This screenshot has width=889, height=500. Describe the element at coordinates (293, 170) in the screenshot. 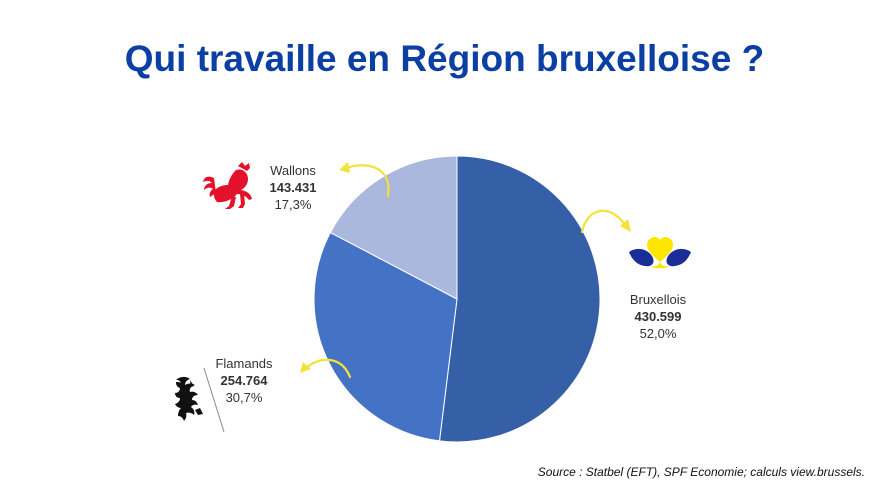

I see `label-wallons-name: Wallons` at that location.